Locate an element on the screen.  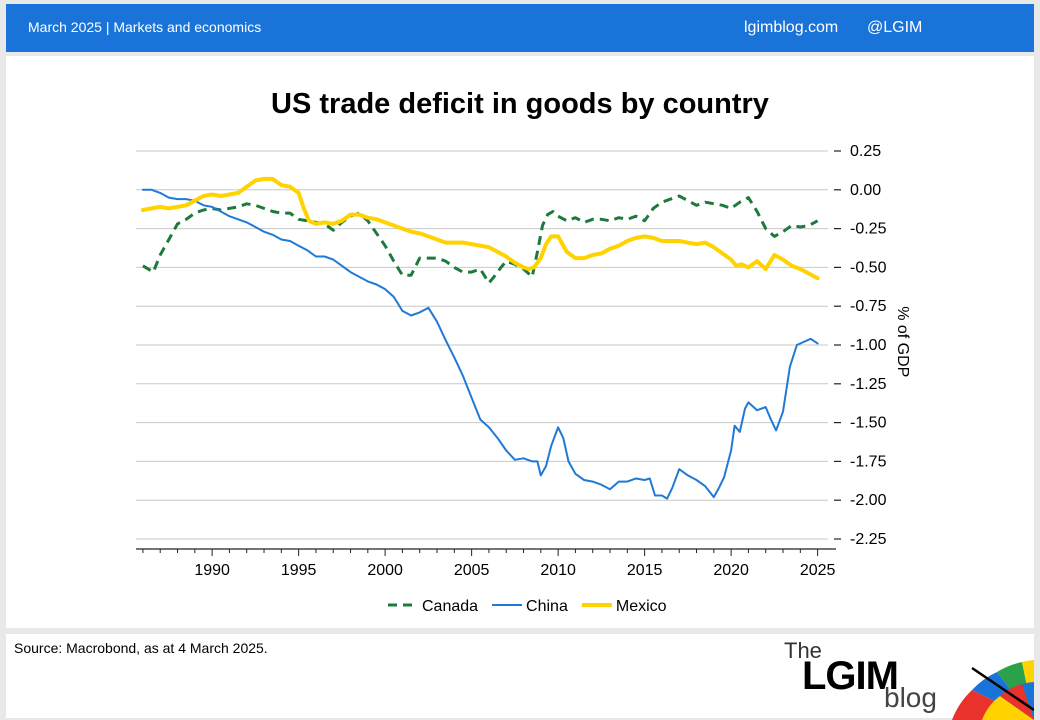
y-tick-label: 0.25 is located at coordinates (865, 151).